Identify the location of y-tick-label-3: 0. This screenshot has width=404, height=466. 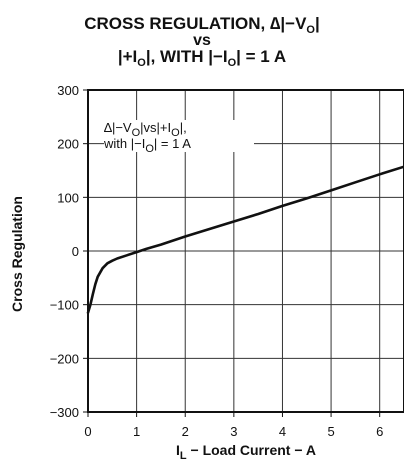
(75, 251).